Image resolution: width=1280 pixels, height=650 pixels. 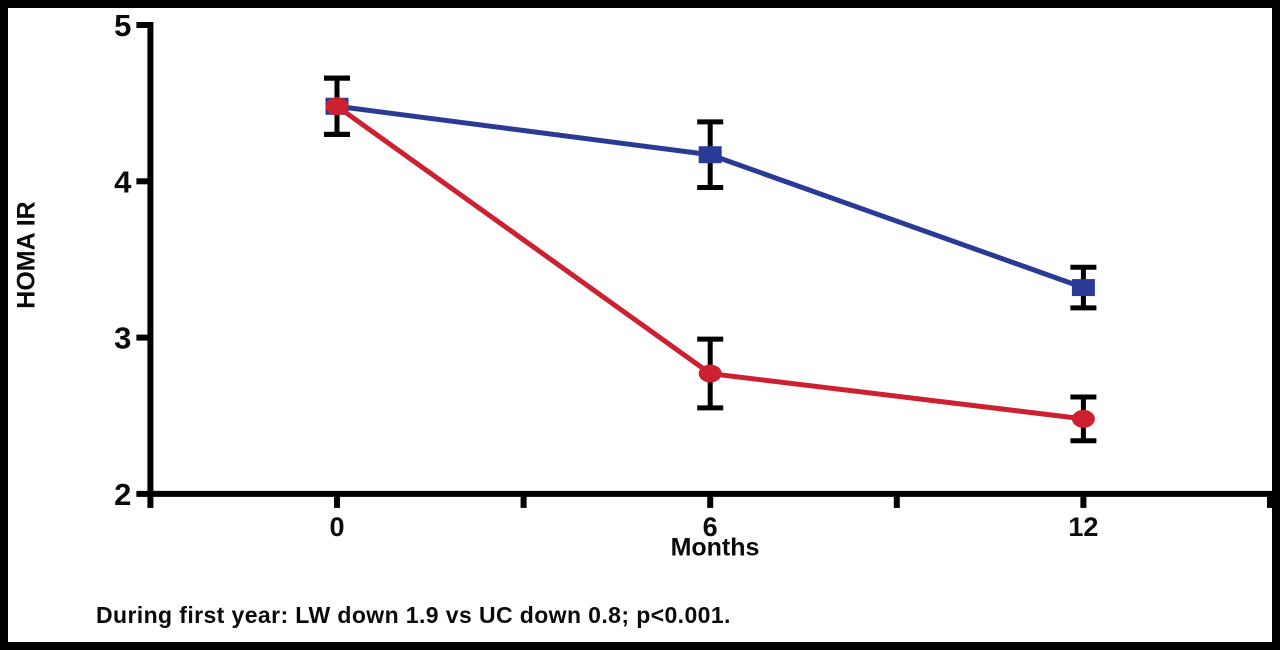 What do you see at coordinates (710, 527) in the screenshot?
I see `x-tick-label: 6` at bounding box center [710, 527].